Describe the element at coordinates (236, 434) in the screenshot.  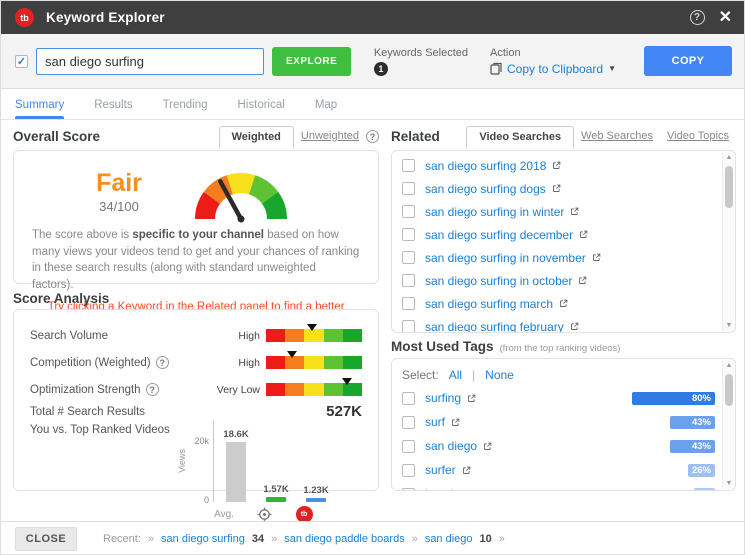
I see `chart-bar-value: 18.6K` at that location.